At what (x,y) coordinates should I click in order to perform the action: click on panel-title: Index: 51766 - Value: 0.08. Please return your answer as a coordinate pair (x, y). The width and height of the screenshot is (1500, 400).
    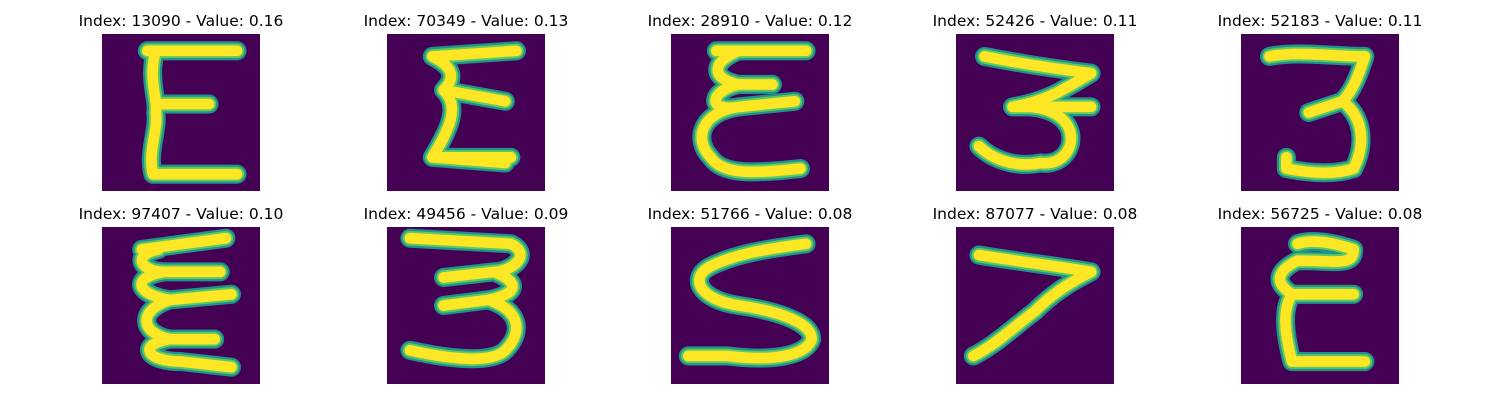
    Looking at the image, I should click on (750, 214).